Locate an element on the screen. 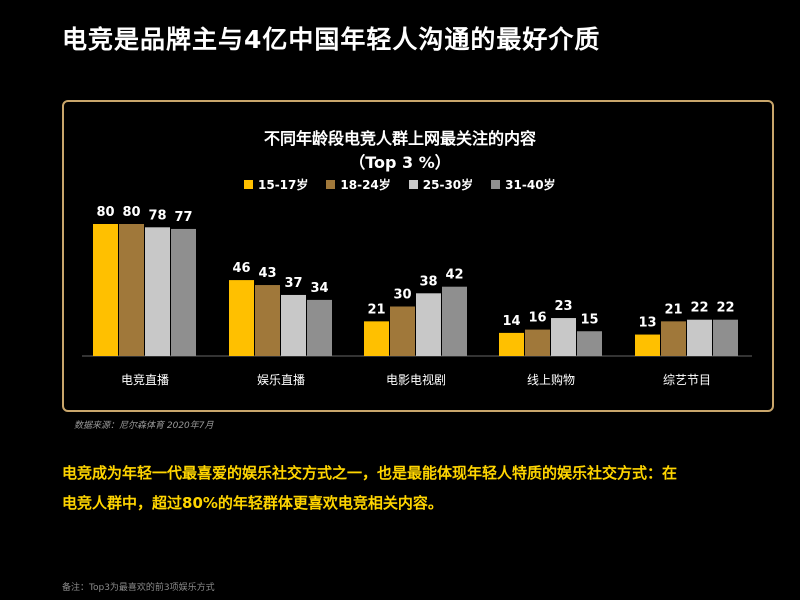 The width and height of the screenshot is (800, 600). chart-subtitle: （Top 3 %） is located at coordinates (400, 162).